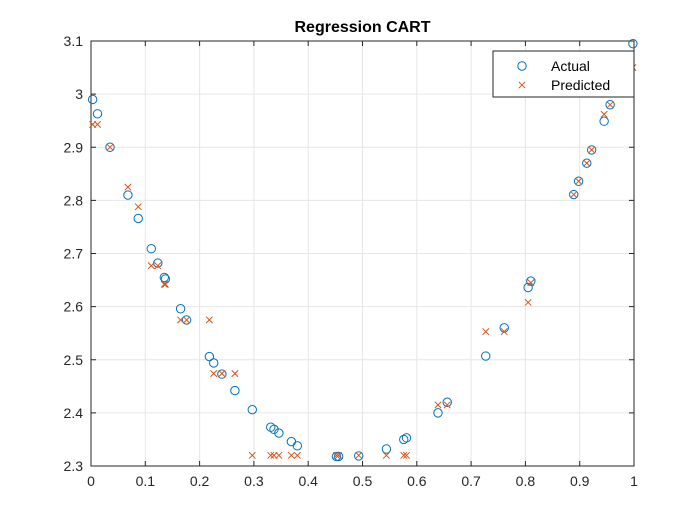 The image size is (700, 525). What do you see at coordinates (74, 41) in the screenshot?
I see `y-tick-label: 3.1` at bounding box center [74, 41].